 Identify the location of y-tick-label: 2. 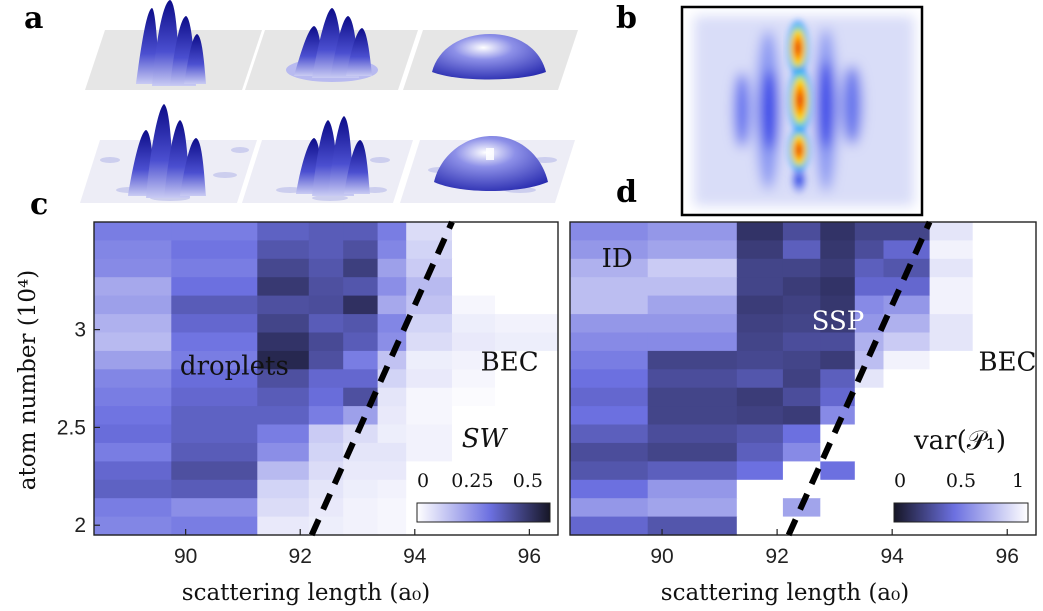
(80, 525).